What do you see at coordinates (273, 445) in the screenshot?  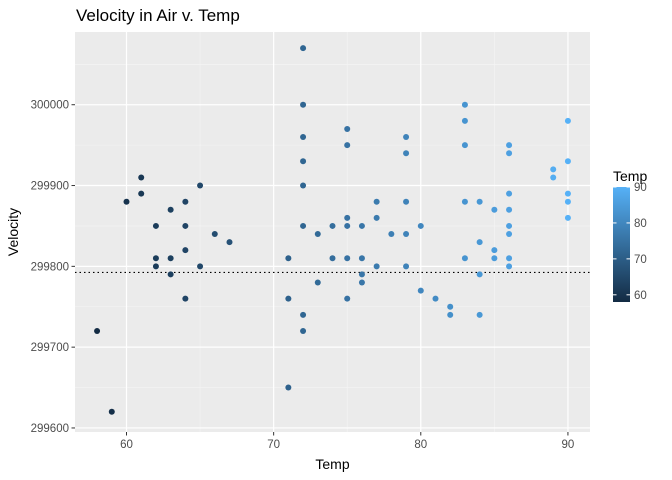 I see `x-tick-label: 70` at bounding box center [273, 445].